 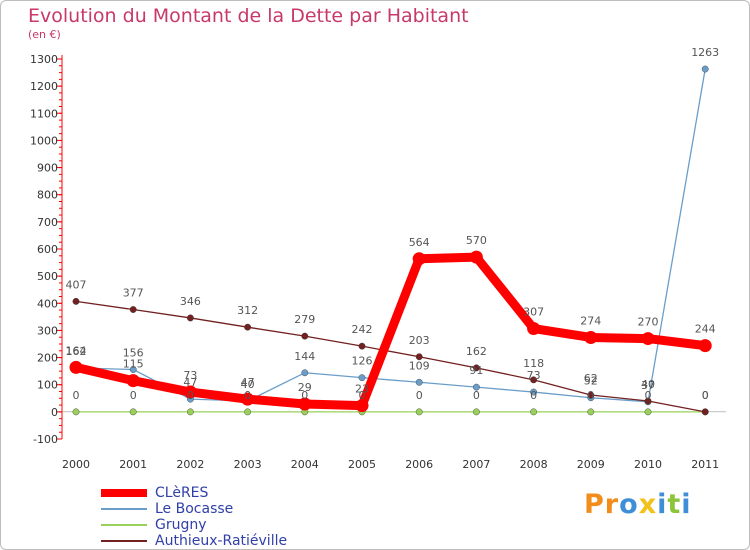 What do you see at coordinates (591, 464) in the screenshot?
I see `x-tick-label: 2009` at bounding box center [591, 464].